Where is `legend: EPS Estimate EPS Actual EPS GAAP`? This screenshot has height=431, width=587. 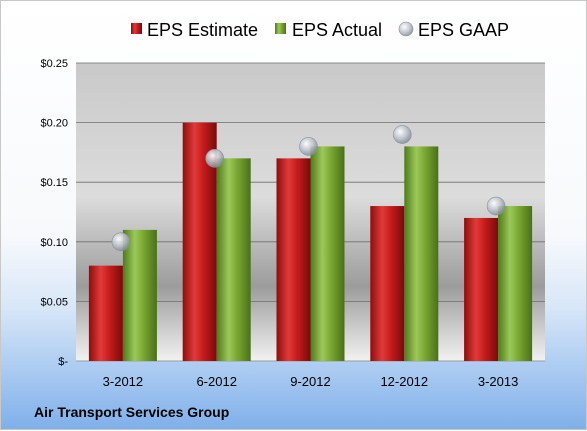
legend: EPS Estimate EPS Actual EPS GAAP is located at coordinates (320, 30).